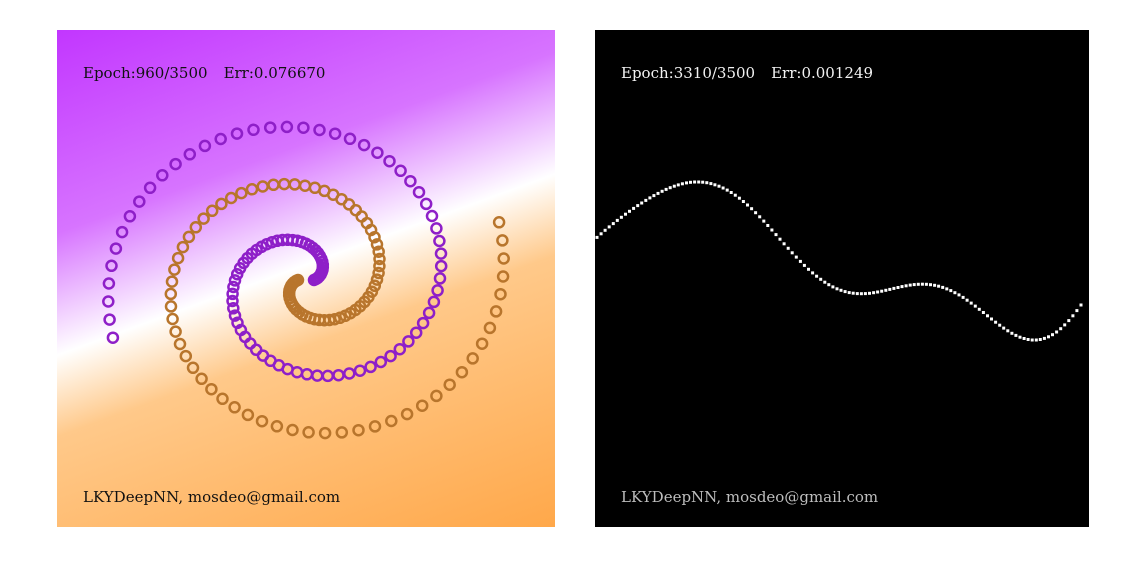  What do you see at coordinates (337, 308) in the screenshot?
I see `class-b-spiral` at bounding box center [337, 308].